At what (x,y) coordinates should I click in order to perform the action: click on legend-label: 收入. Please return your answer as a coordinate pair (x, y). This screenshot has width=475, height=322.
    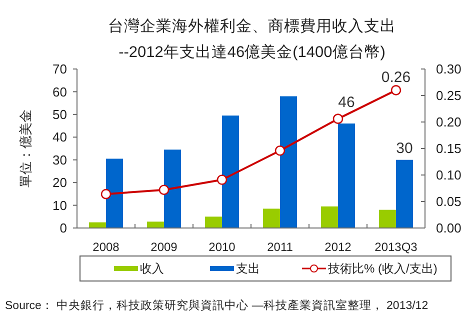
    Looking at the image, I should click on (152, 269).